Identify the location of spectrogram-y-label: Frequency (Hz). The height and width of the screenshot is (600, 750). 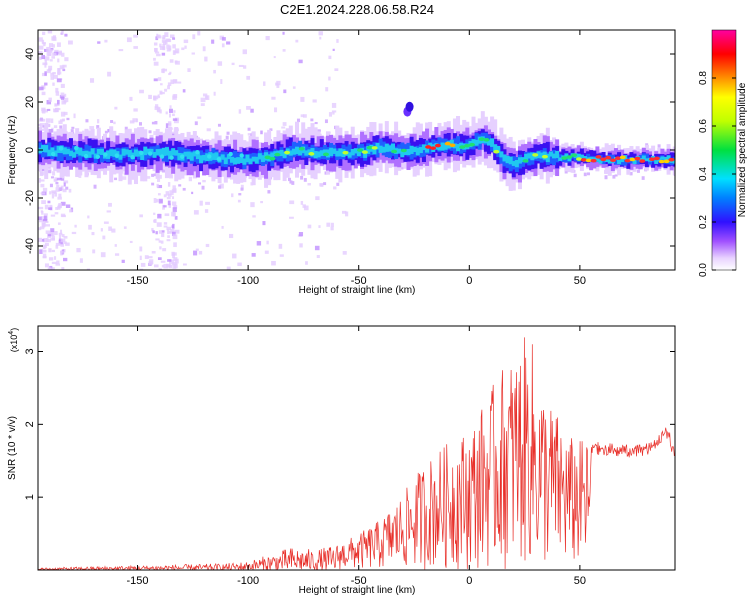
(12, 150).